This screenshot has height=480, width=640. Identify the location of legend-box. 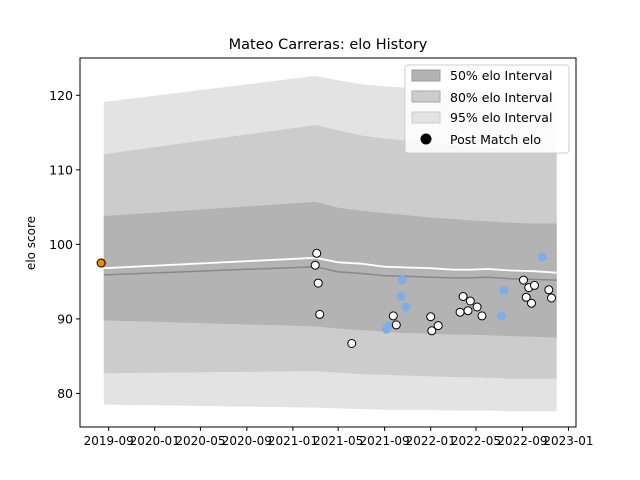
(487, 109).